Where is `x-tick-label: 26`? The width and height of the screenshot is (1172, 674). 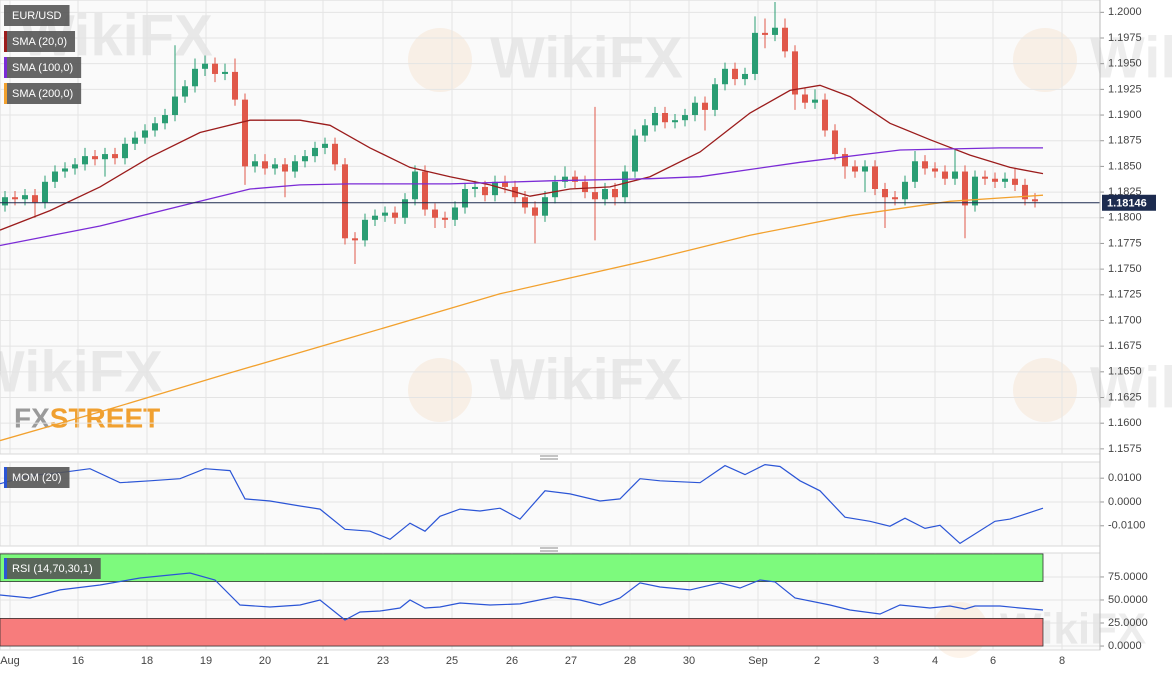
x-tick-label: 26 is located at coordinates (512, 661).